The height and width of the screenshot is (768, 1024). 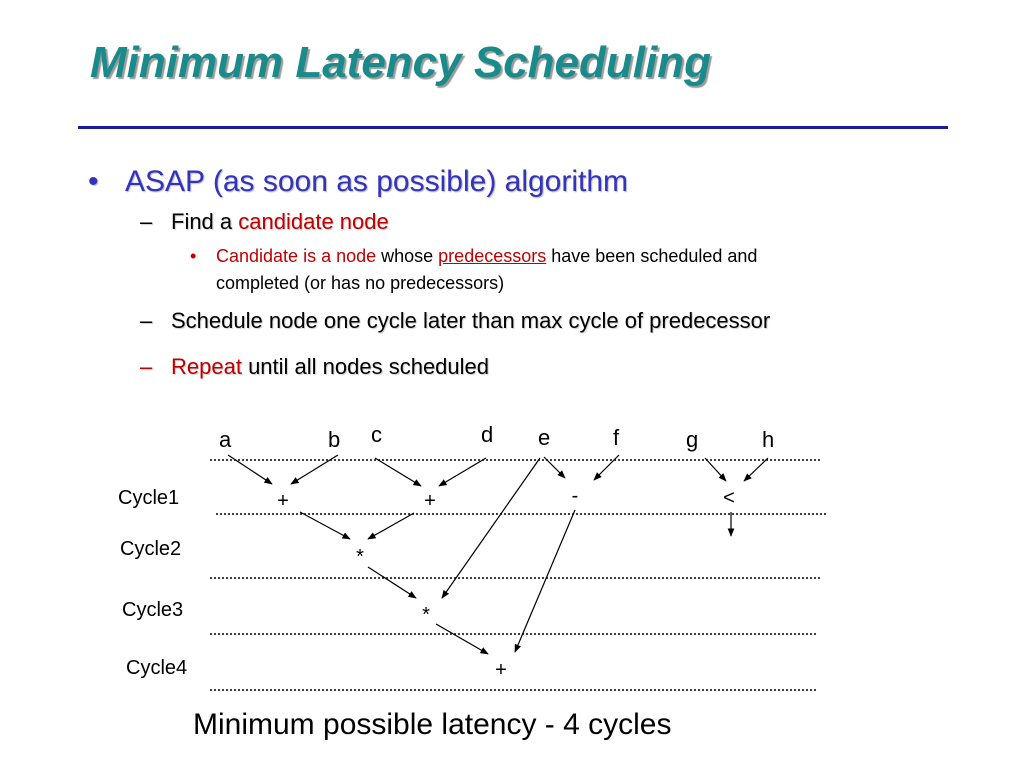 I want to click on sub-repeat: Repeat until all nodes scheduled, so click(x=330, y=367).